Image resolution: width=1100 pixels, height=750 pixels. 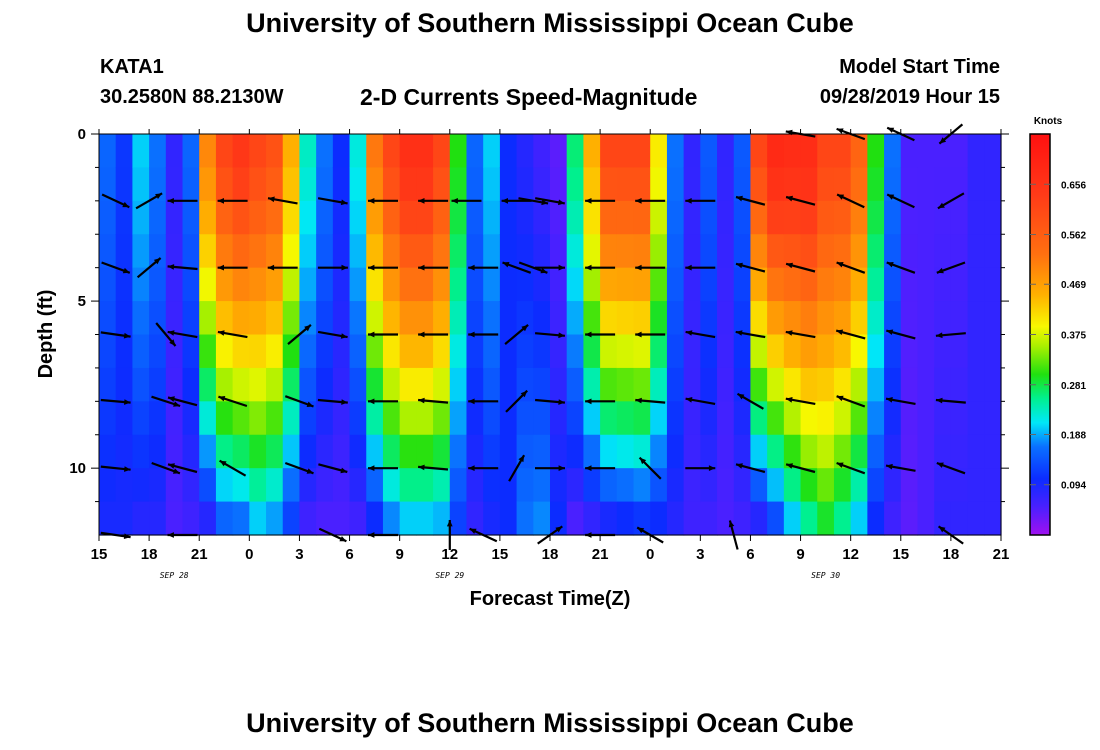 I want to click on colorbar-tick-label: 0.094, so click(x=1073, y=486).